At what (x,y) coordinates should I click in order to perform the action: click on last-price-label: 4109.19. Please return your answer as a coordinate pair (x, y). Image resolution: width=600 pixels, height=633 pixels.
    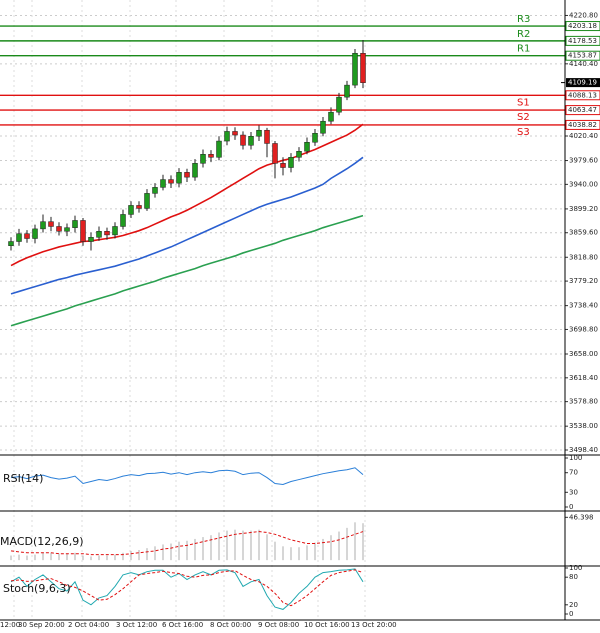
    Looking at the image, I should click on (582, 83).